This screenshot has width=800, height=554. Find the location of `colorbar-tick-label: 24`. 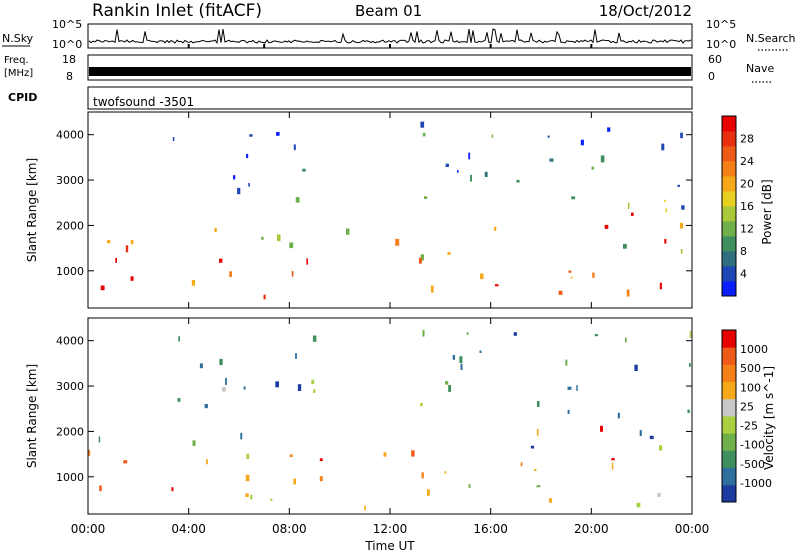

colorbar-tick-label: 24 is located at coordinates (747, 161).